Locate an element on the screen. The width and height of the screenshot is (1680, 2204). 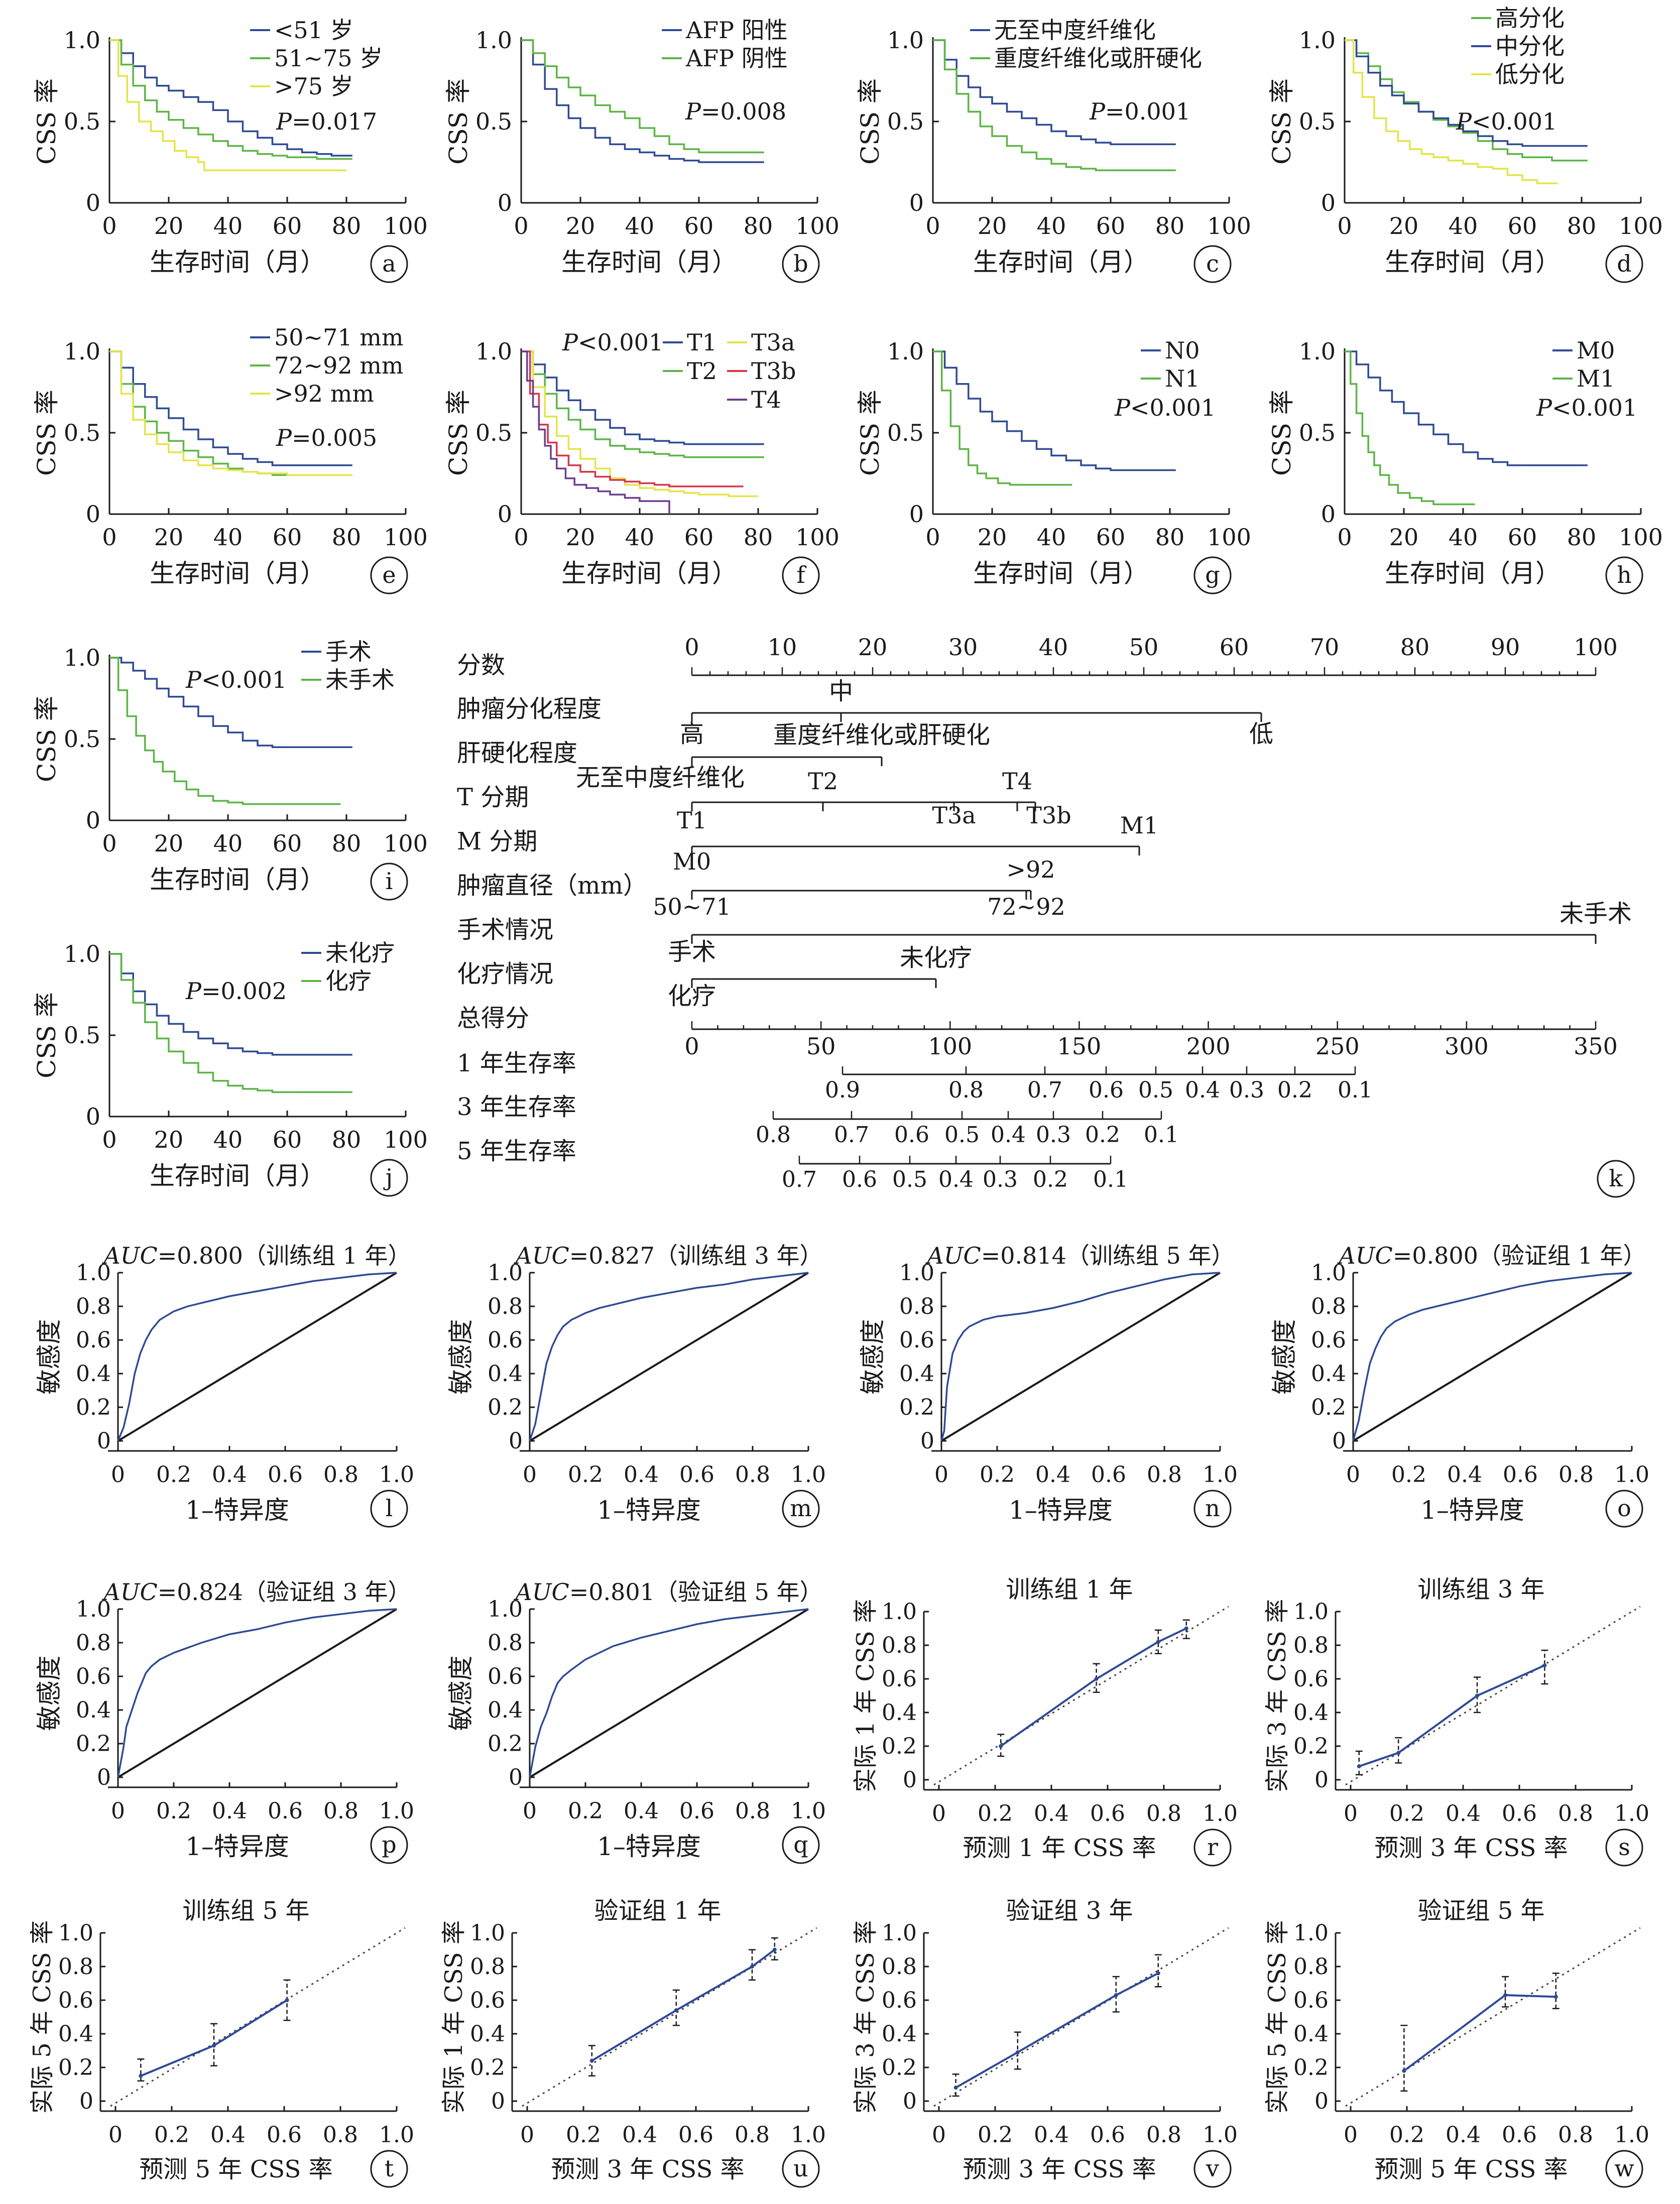
x-tick-label: 0.6 is located at coordinates (696, 1475).